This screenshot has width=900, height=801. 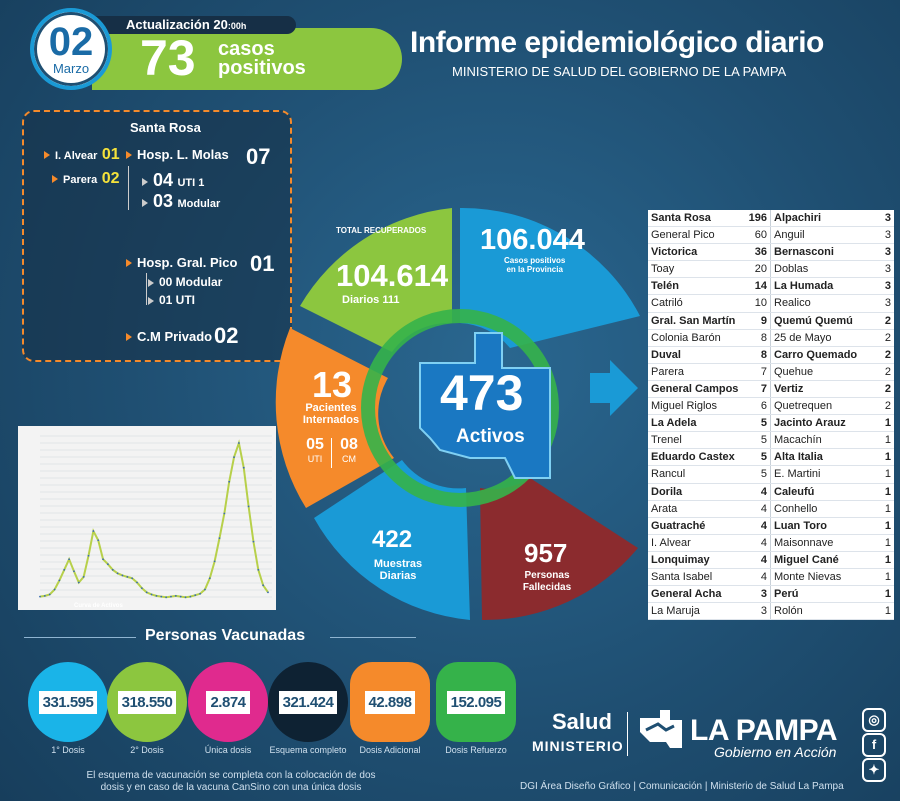 What do you see at coordinates (771, 321) in the screenshot?
I see `table-row: Gral. San Martín 9 Quemú Quemú 2` at bounding box center [771, 321].